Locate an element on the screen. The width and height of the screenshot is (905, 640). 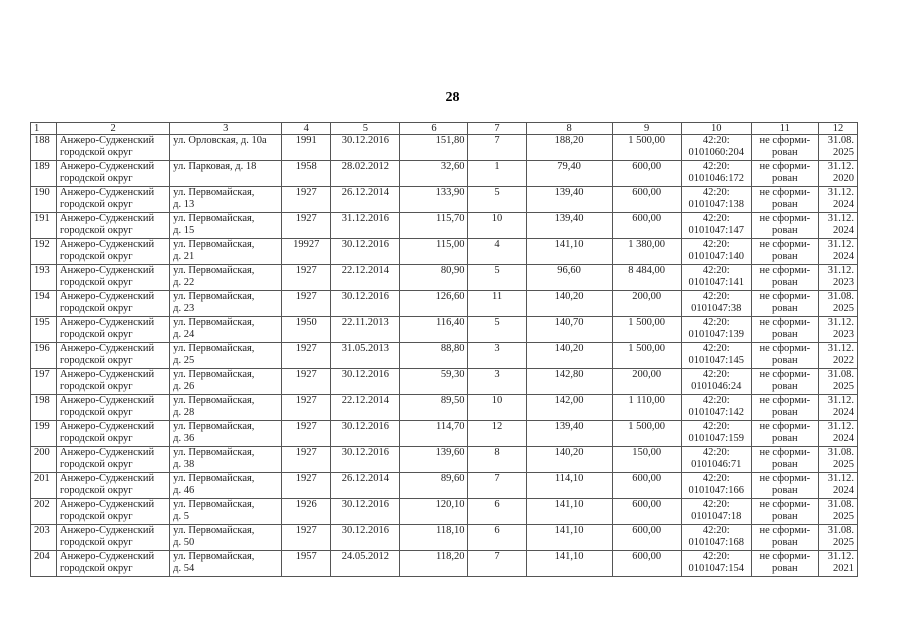
cell-col-5: 31.05.2013 is located at coordinates (365, 355).